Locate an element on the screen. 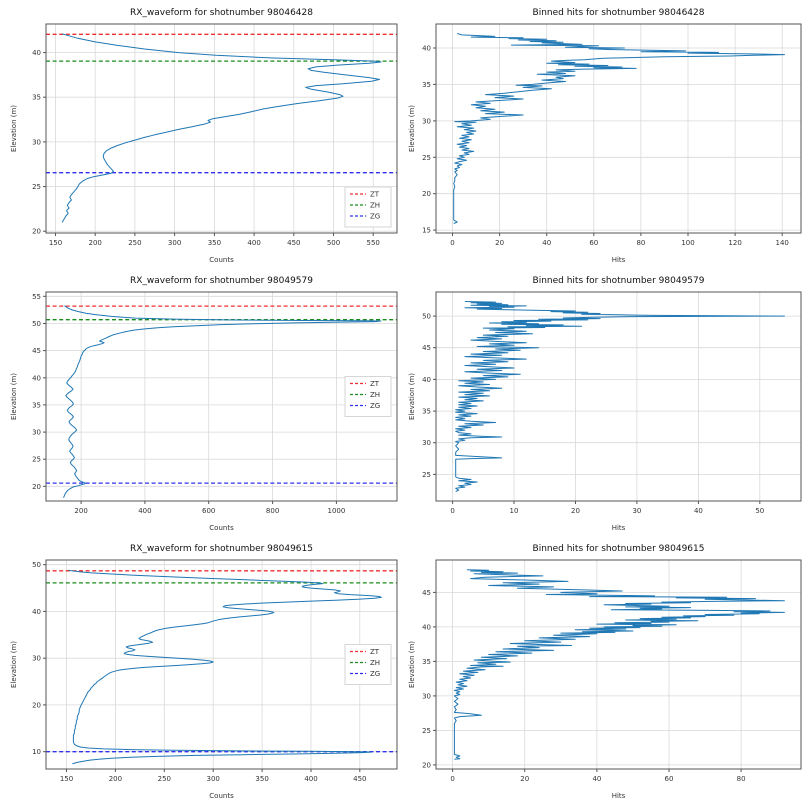 The width and height of the screenshot is (812, 804). x-tick-label: 10 is located at coordinates (514, 511).